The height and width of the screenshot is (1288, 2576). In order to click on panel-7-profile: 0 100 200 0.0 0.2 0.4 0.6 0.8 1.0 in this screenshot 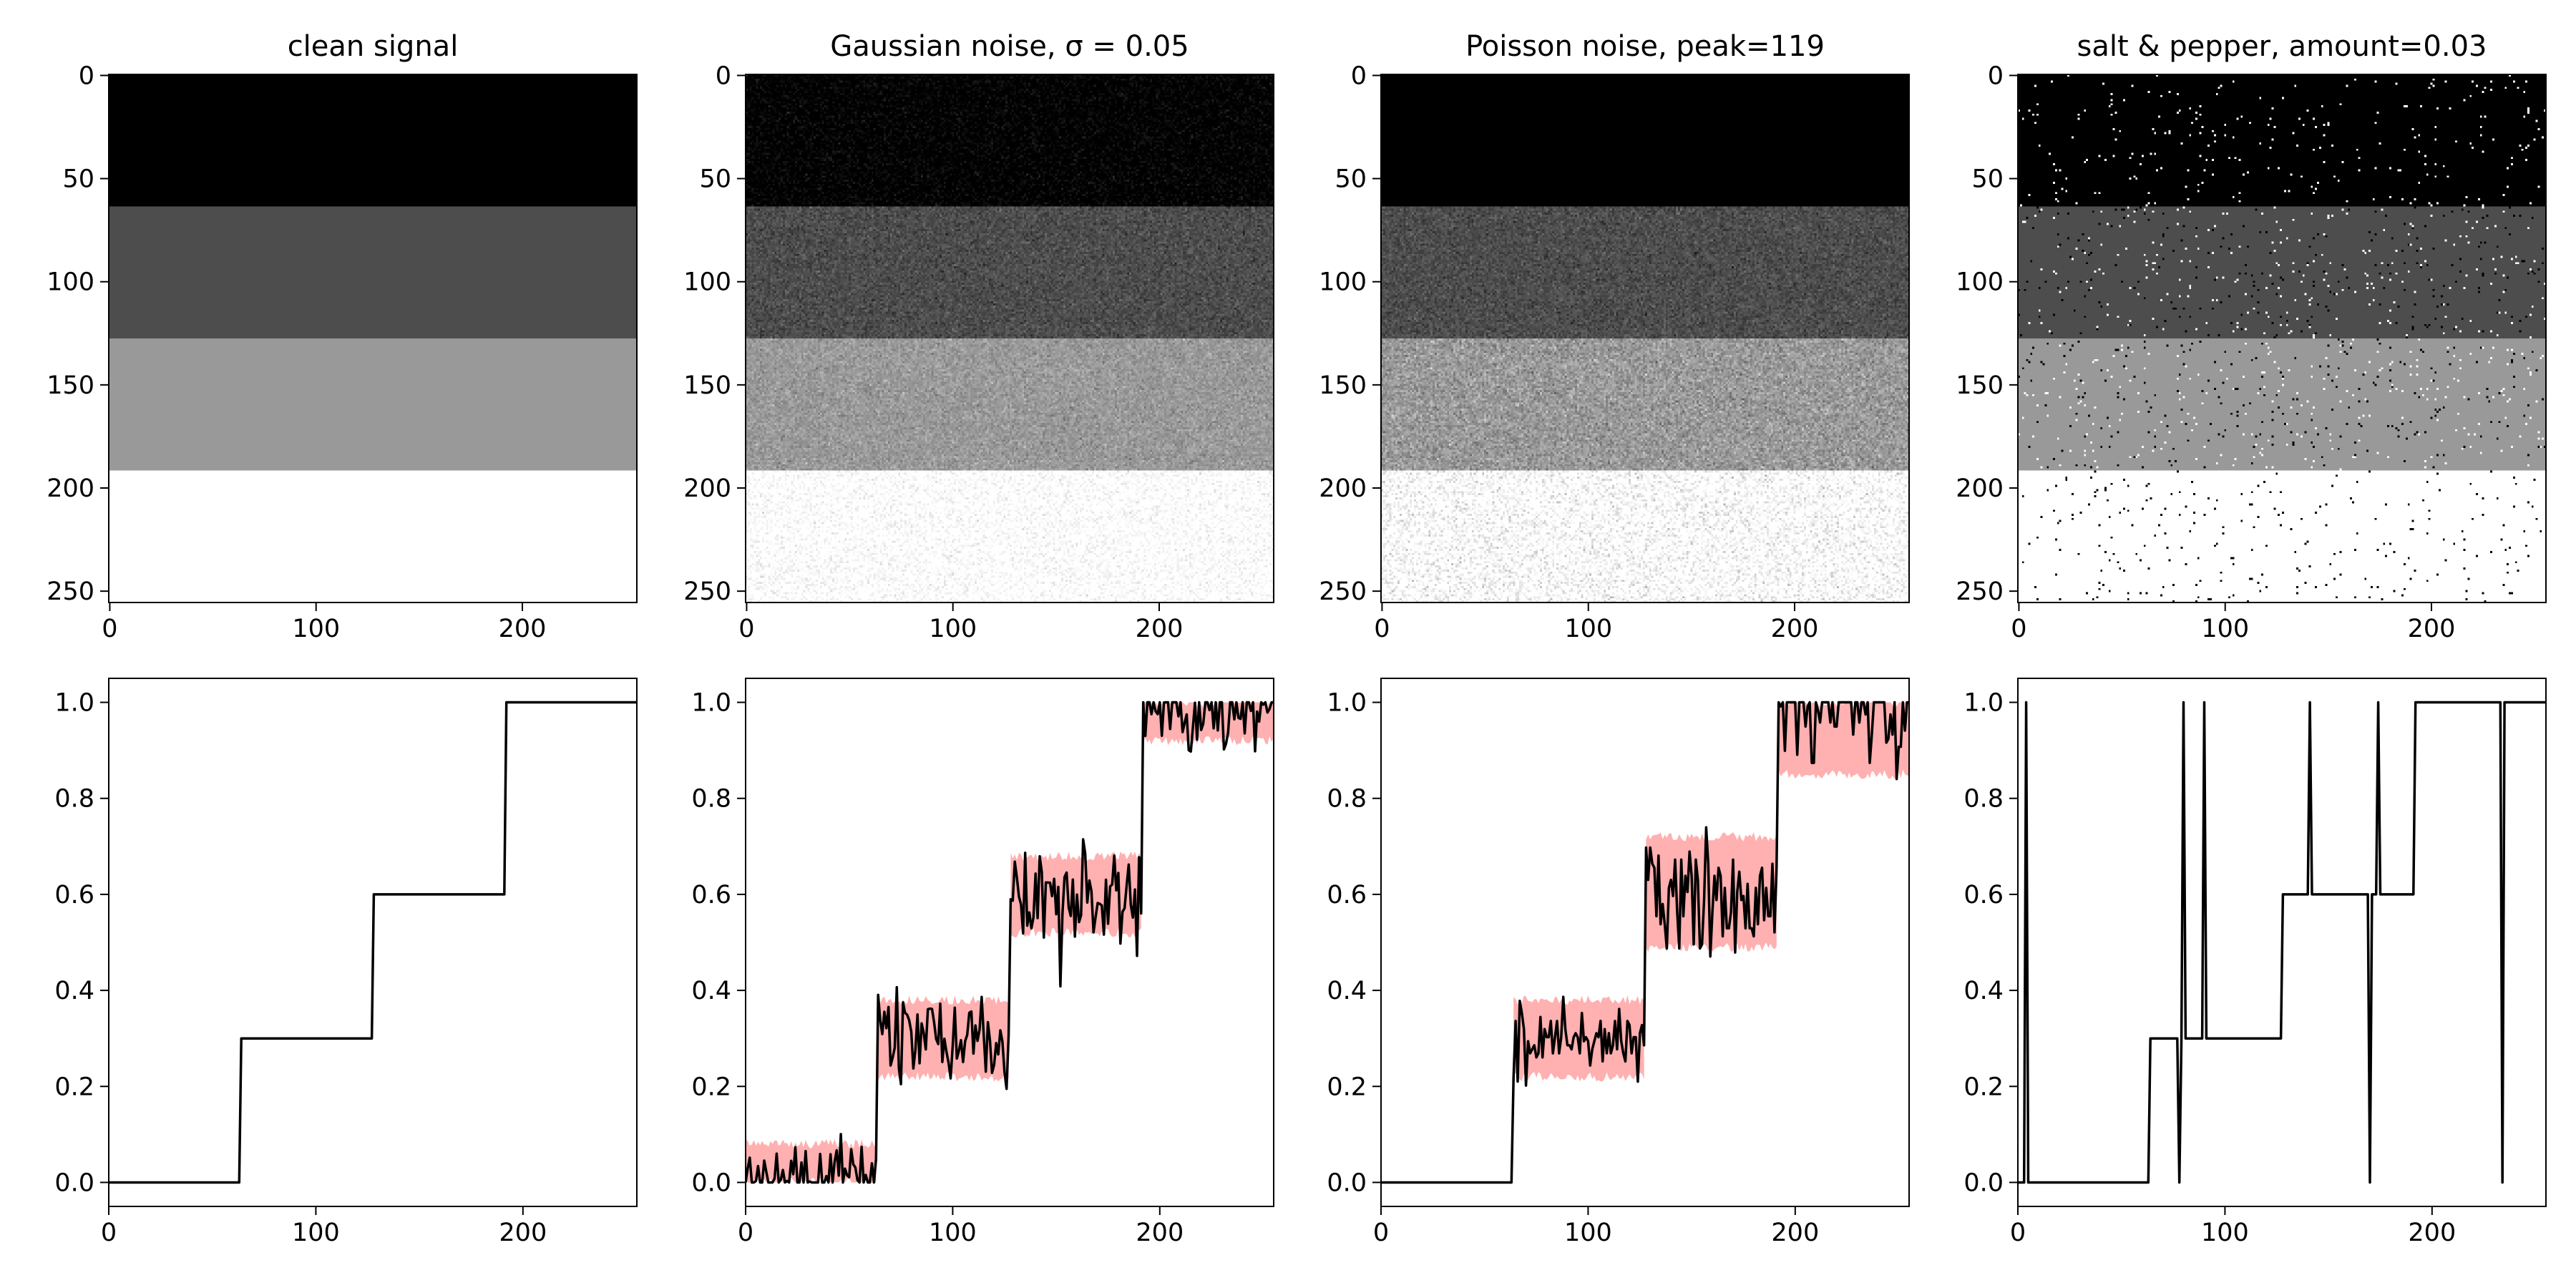, I will do `click(1618, 962)`.